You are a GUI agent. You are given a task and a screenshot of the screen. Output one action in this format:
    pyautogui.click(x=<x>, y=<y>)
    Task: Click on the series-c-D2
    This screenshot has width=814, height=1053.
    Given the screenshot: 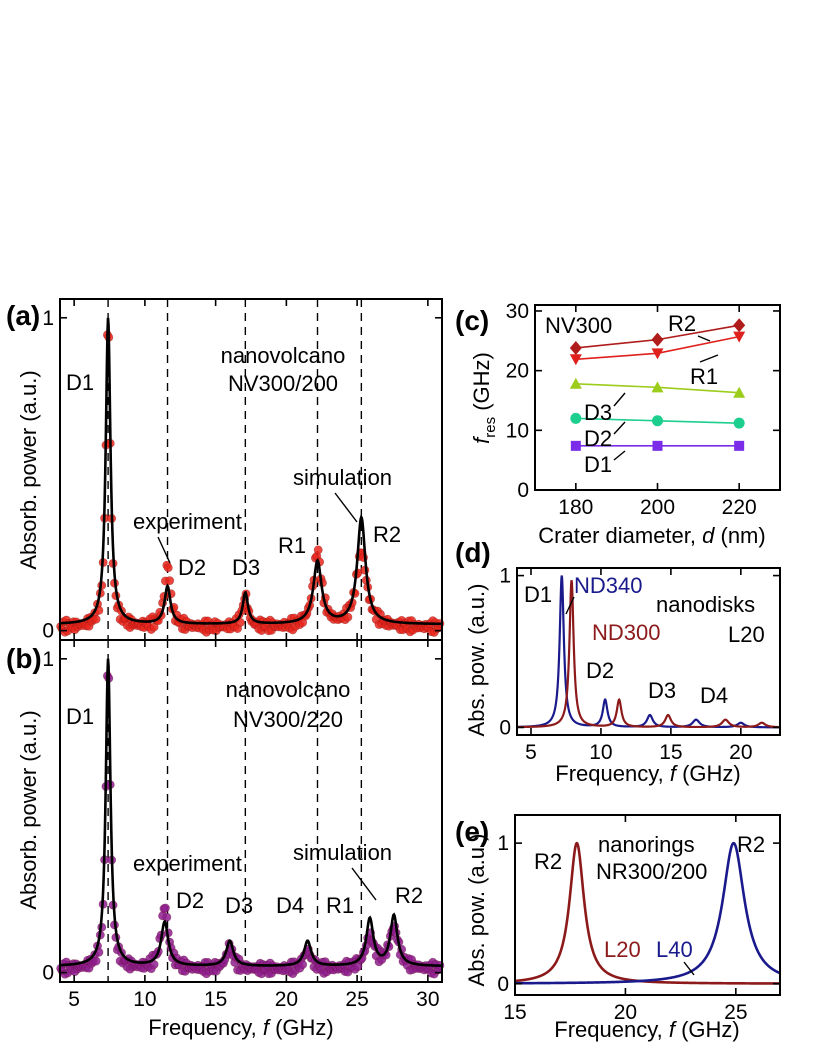 What is the action you would take?
    pyautogui.click(x=657, y=420)
    